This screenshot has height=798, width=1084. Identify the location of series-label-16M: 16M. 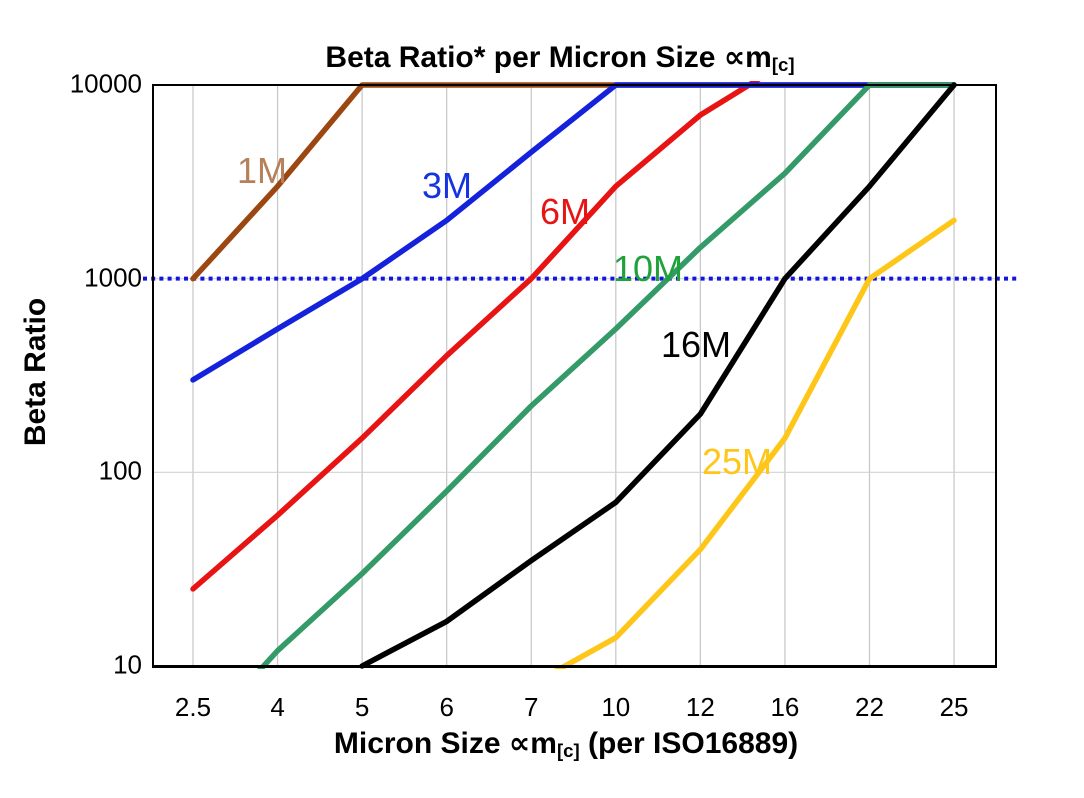
(696, 344).